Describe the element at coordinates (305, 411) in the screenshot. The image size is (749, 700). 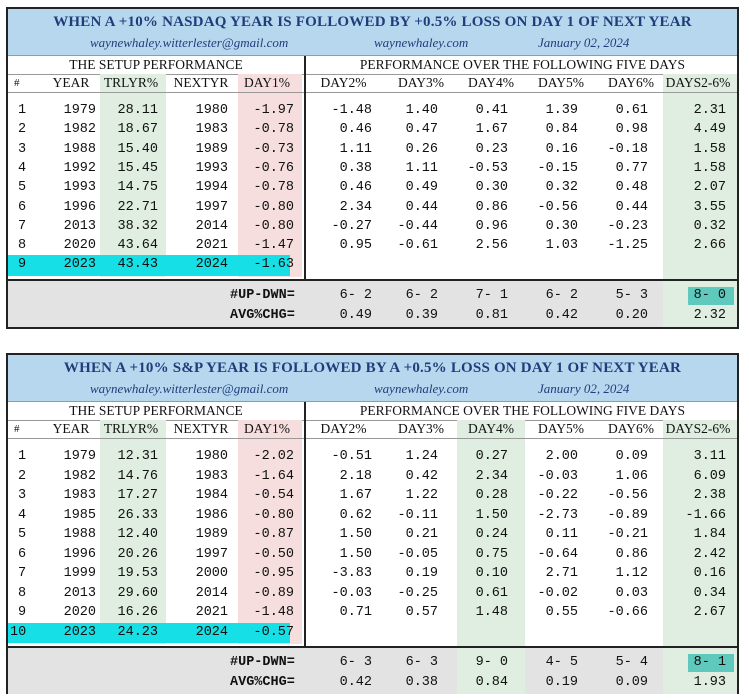
I see `section-divider` at that location.